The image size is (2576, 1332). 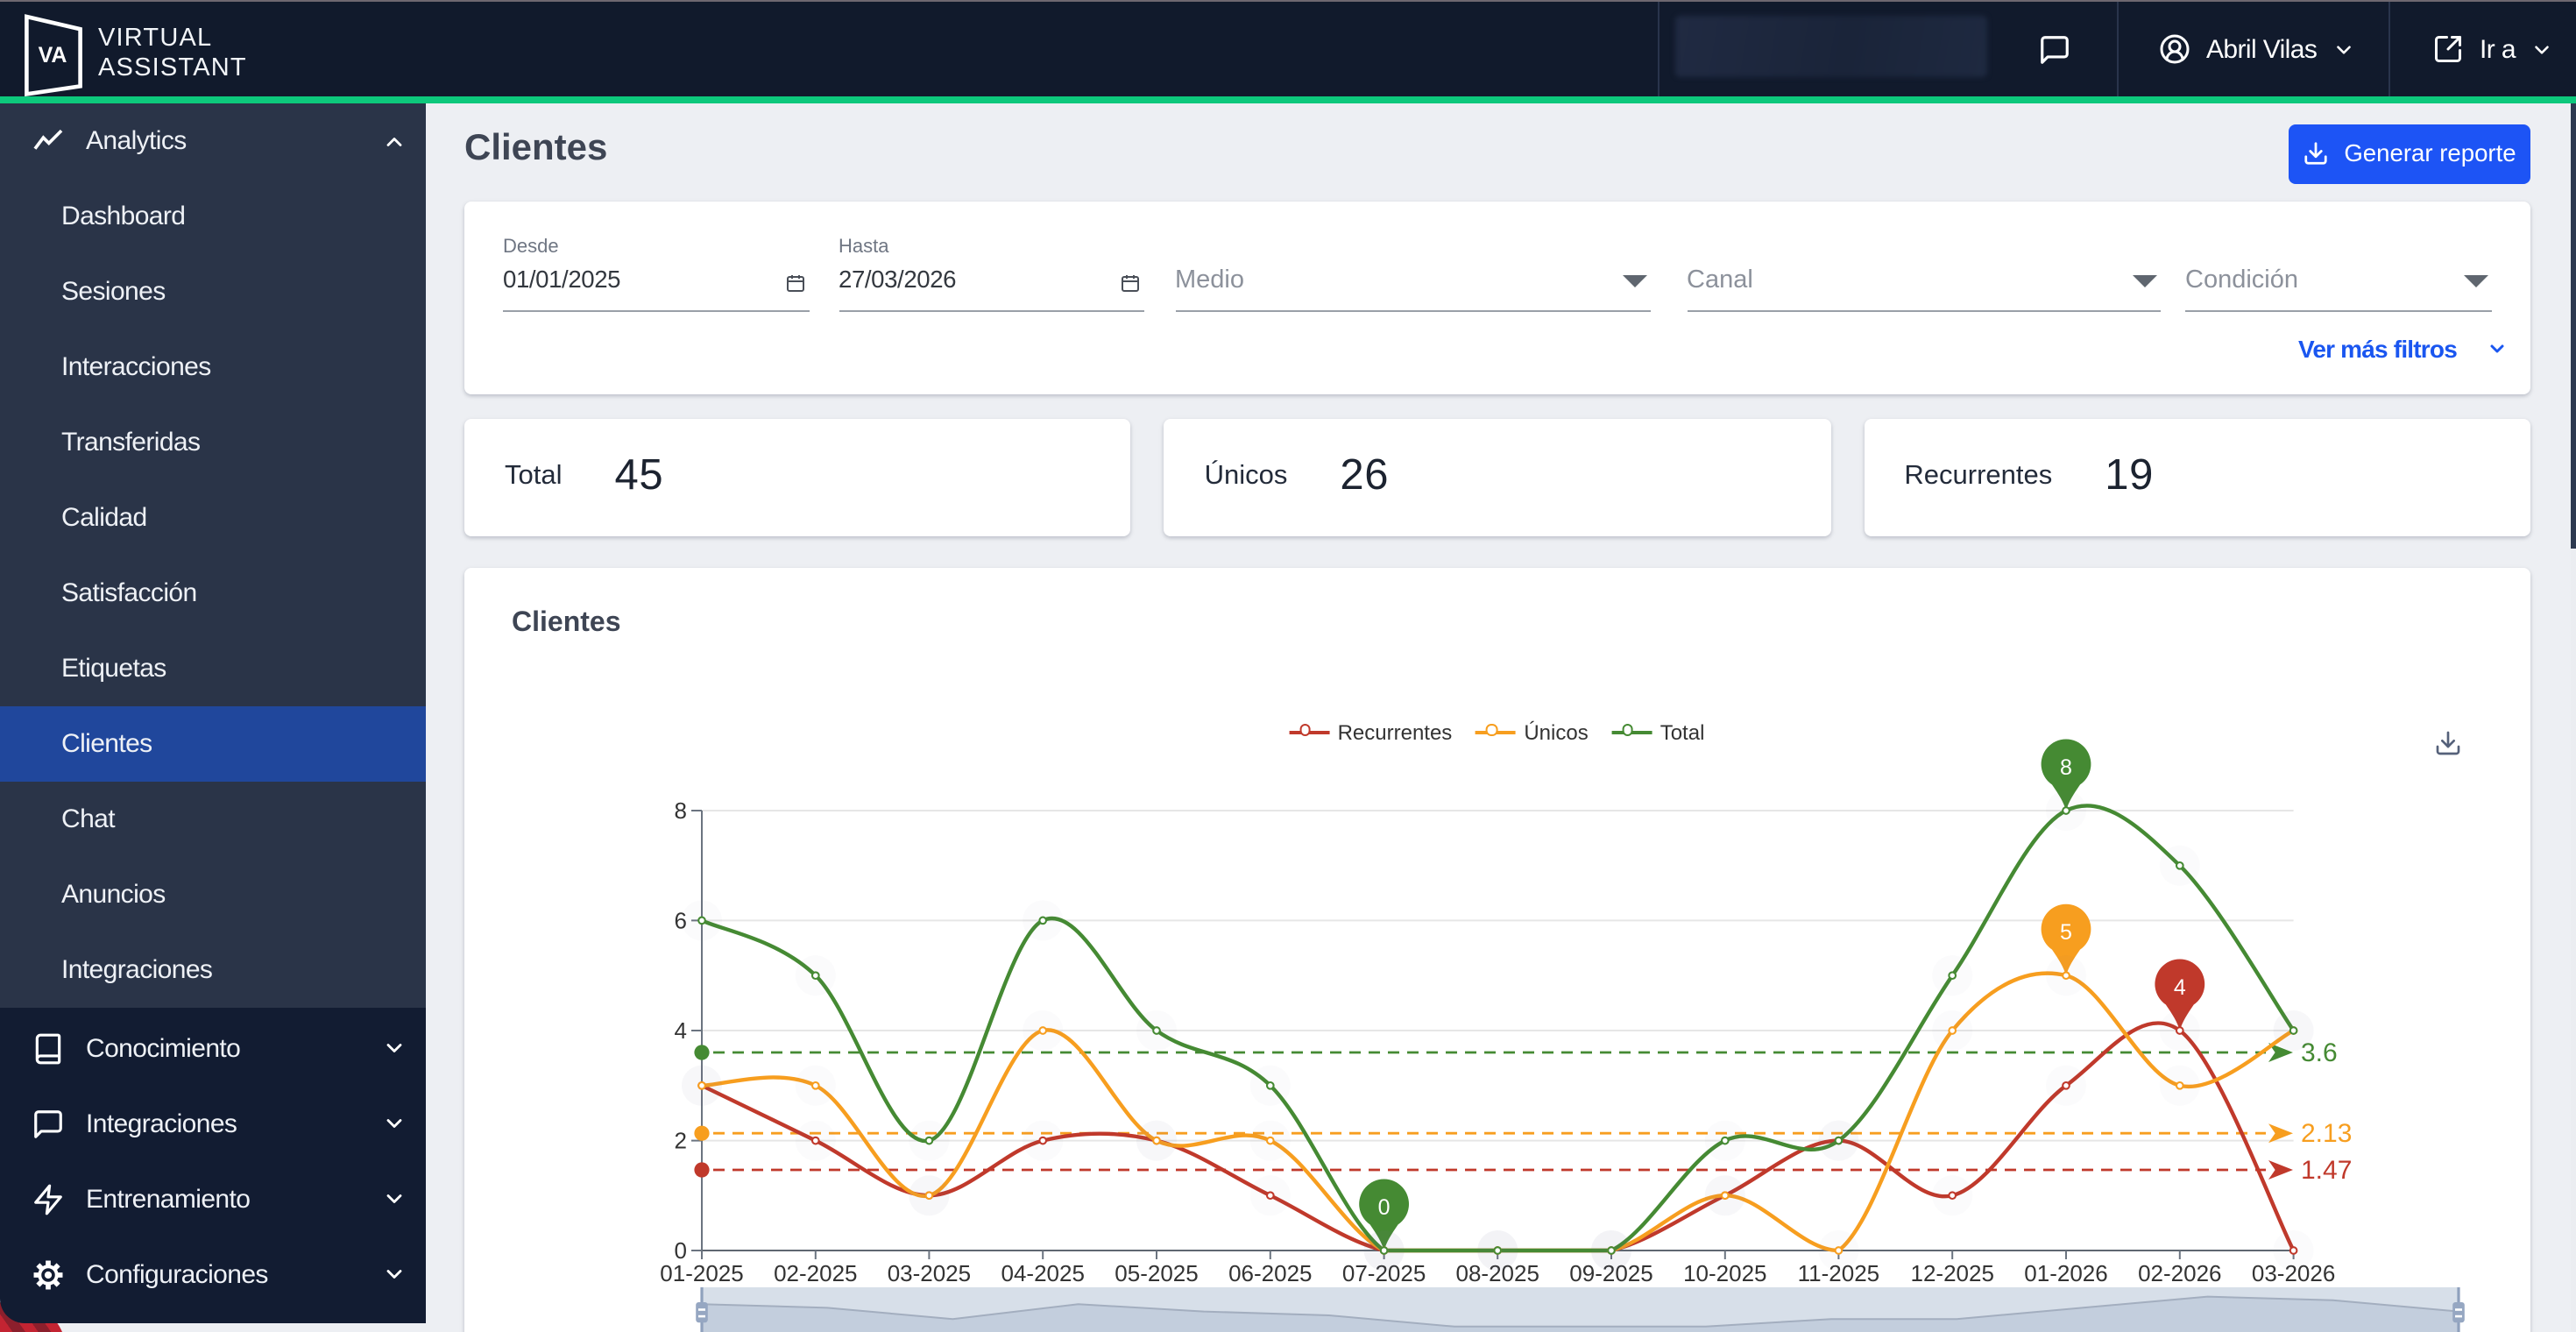 I want to click on svg-text: 05-2025, so click(x=1156, y=1273).